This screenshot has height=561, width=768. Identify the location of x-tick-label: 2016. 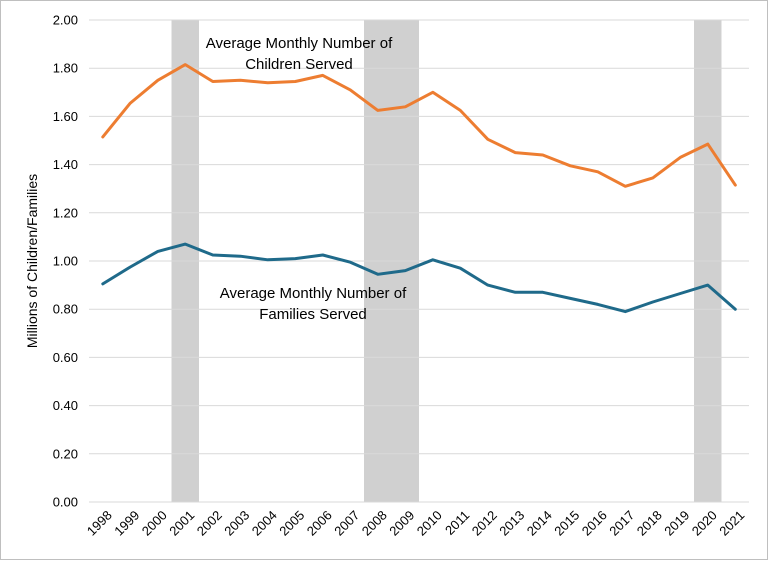
(594, 523).